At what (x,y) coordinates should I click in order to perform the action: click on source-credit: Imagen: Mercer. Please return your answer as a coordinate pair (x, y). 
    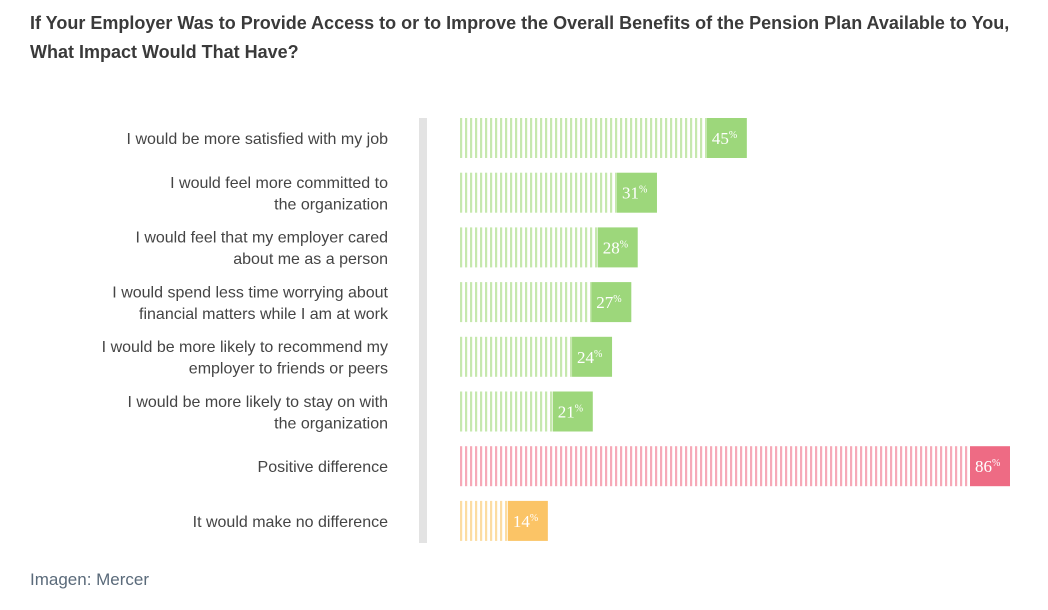
    Looking at the image, I should click on (90, 579).